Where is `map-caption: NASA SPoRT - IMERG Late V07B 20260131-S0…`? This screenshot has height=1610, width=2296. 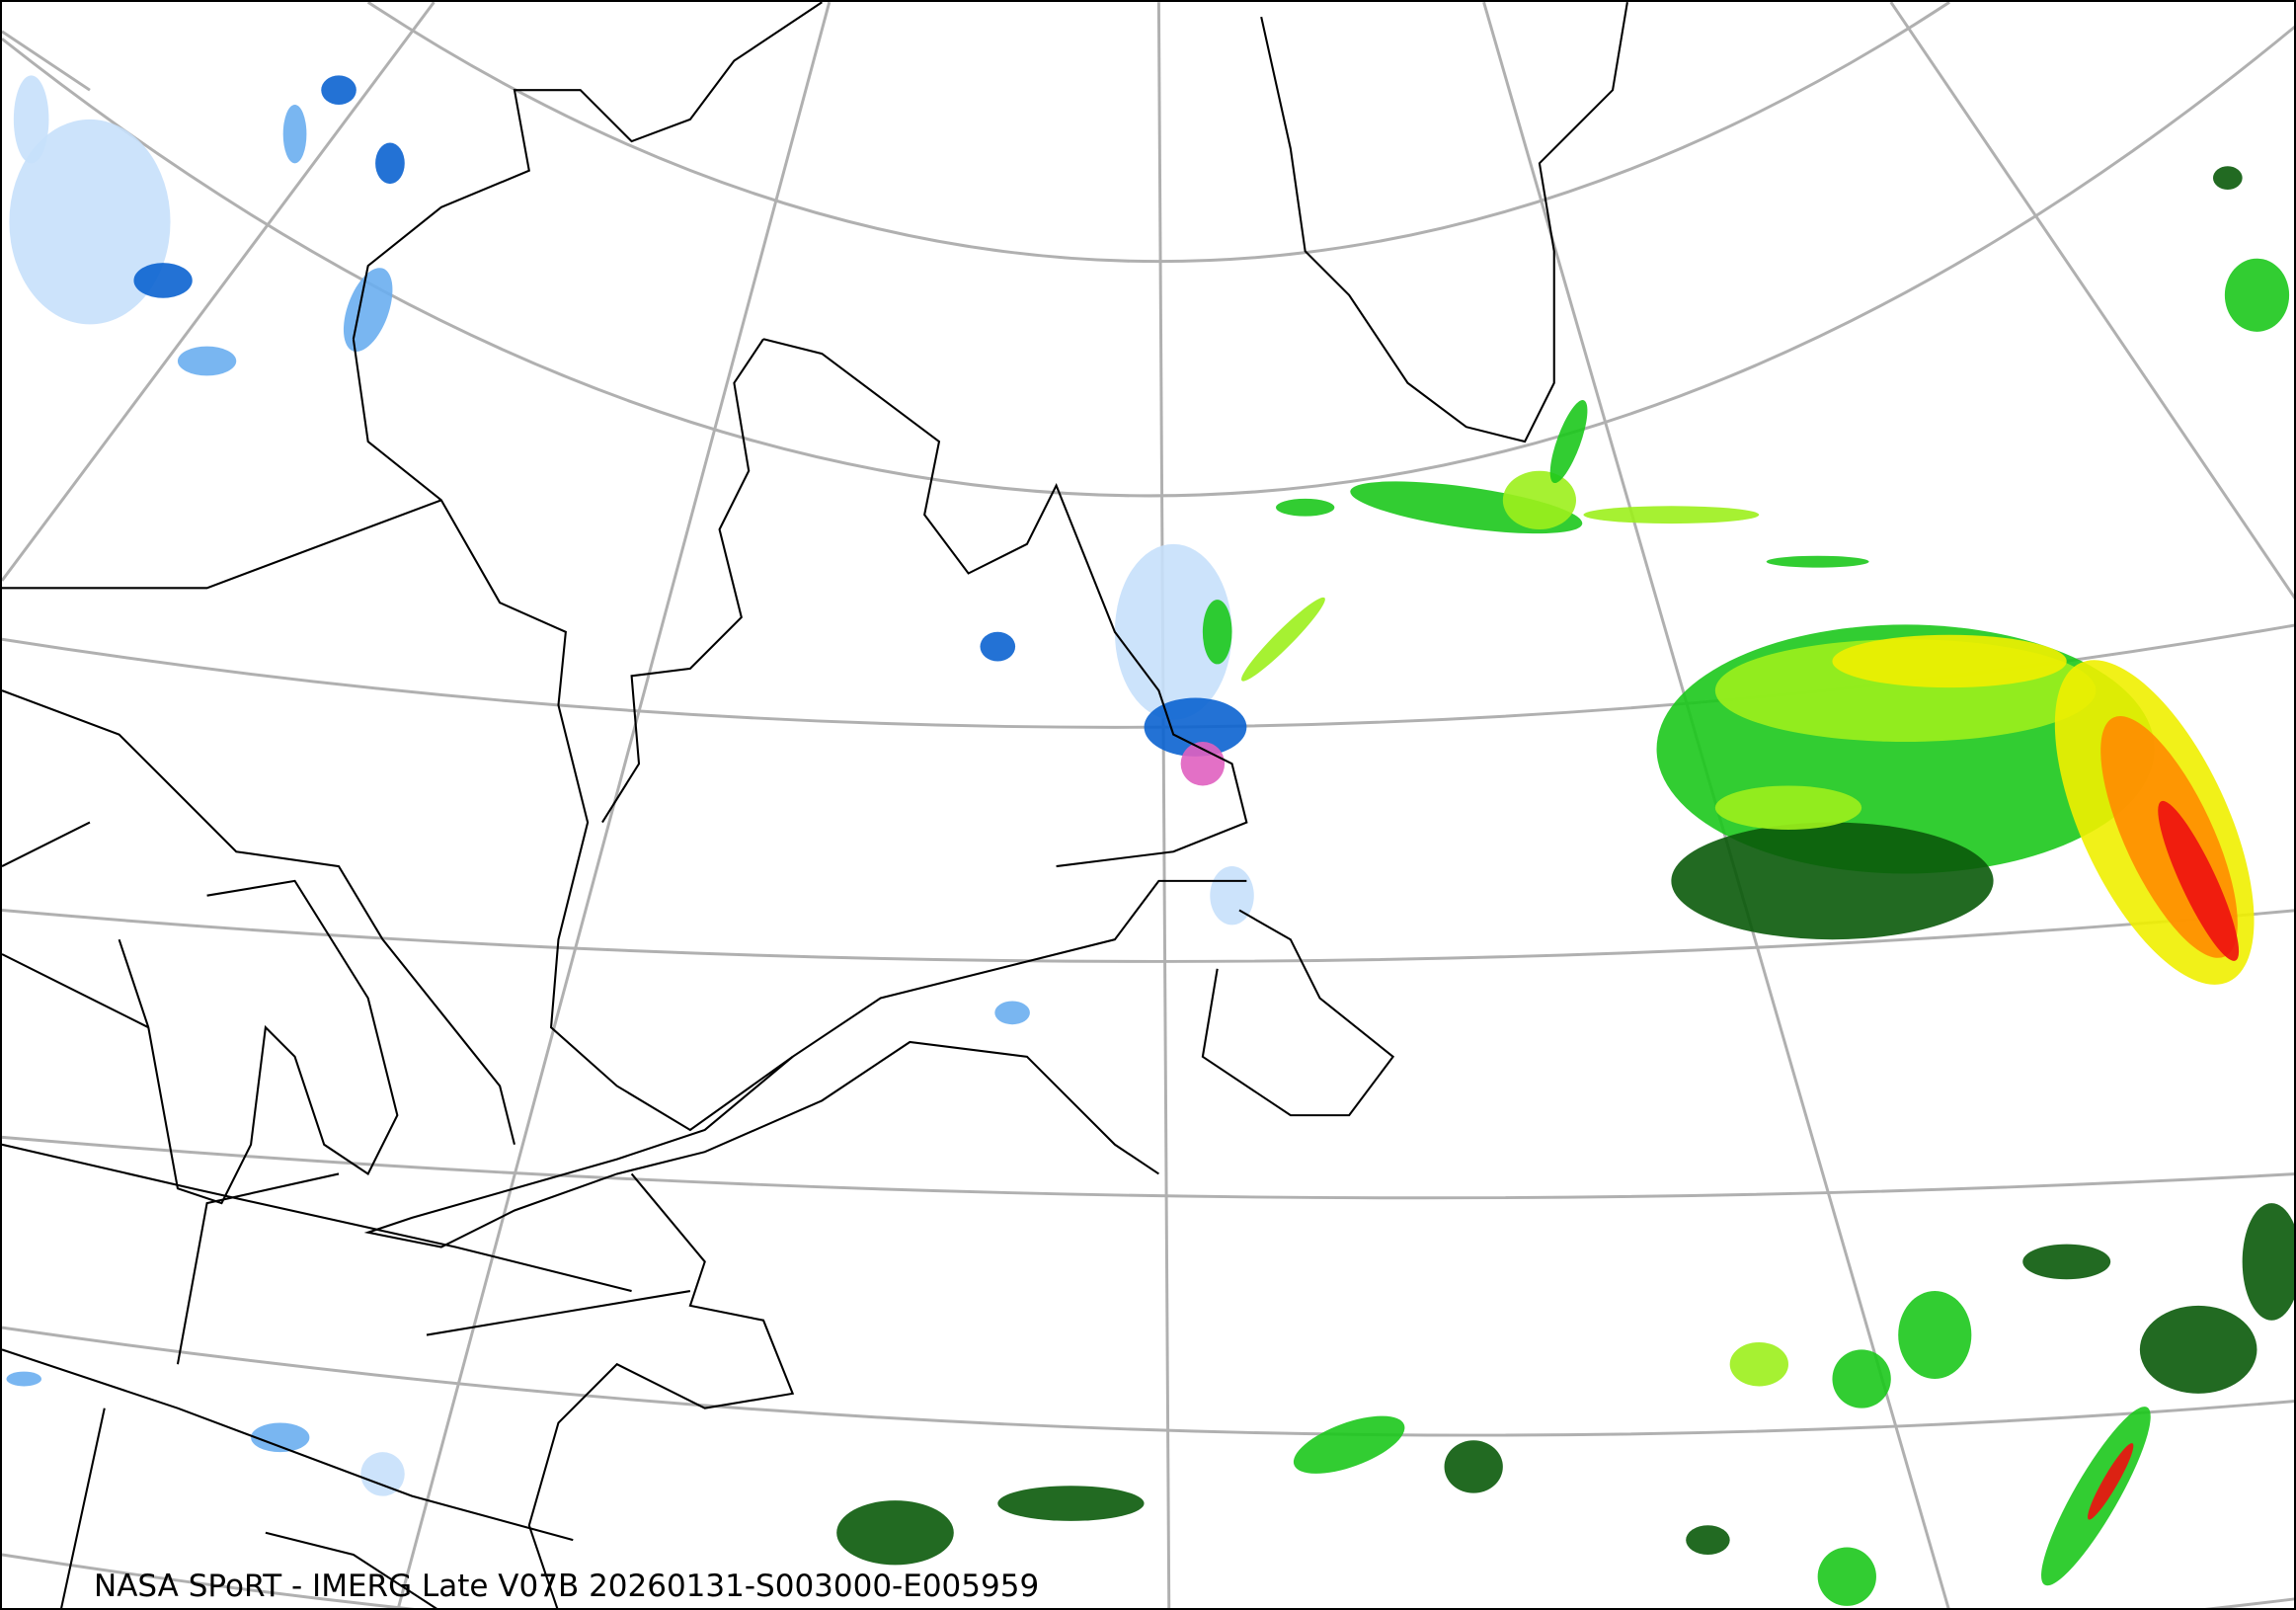 map-caption: NASA SPoRT - IMERG Late V07B 20260131-S0… is located at coordinates (567, 1586).